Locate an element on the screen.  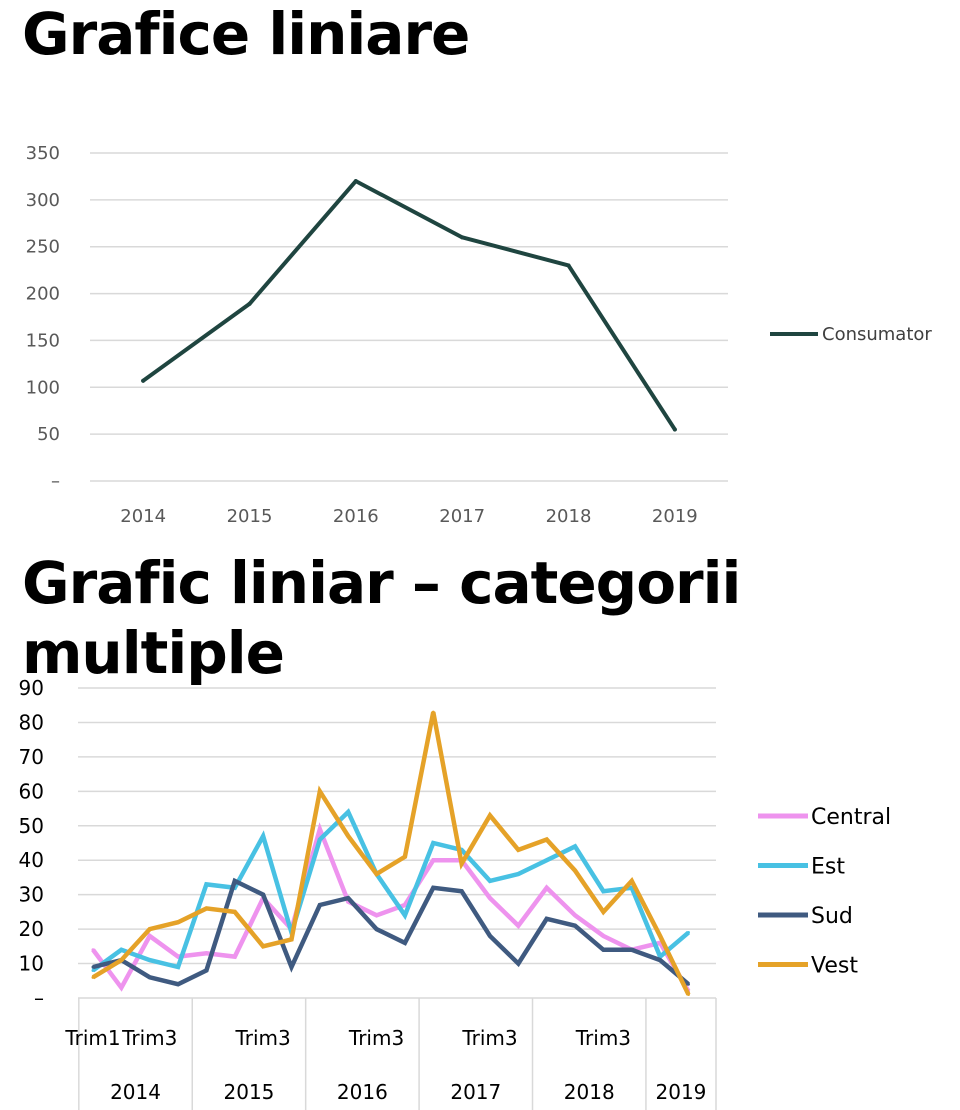
x-sub-label: Trim1 is located at coordinates (92, 1038).